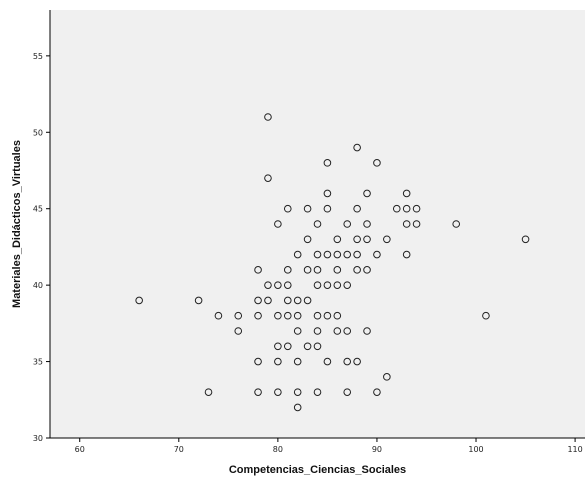  What do you see at coordinates (278, 449) in the screenshot?
I see `x-tick-label: 80` at bounding box center [278, 449].